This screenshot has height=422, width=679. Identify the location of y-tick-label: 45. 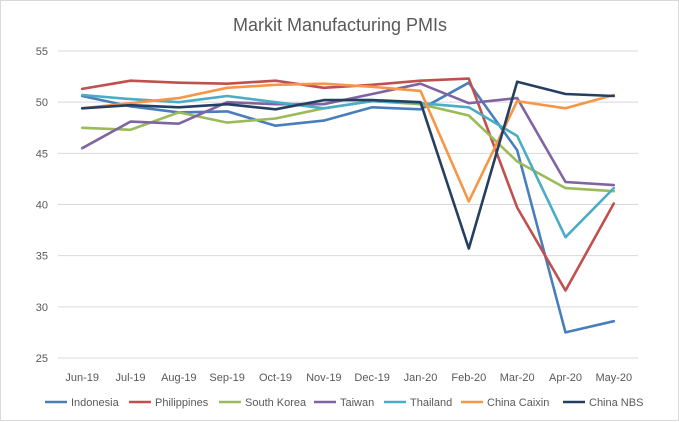
(42, 154).